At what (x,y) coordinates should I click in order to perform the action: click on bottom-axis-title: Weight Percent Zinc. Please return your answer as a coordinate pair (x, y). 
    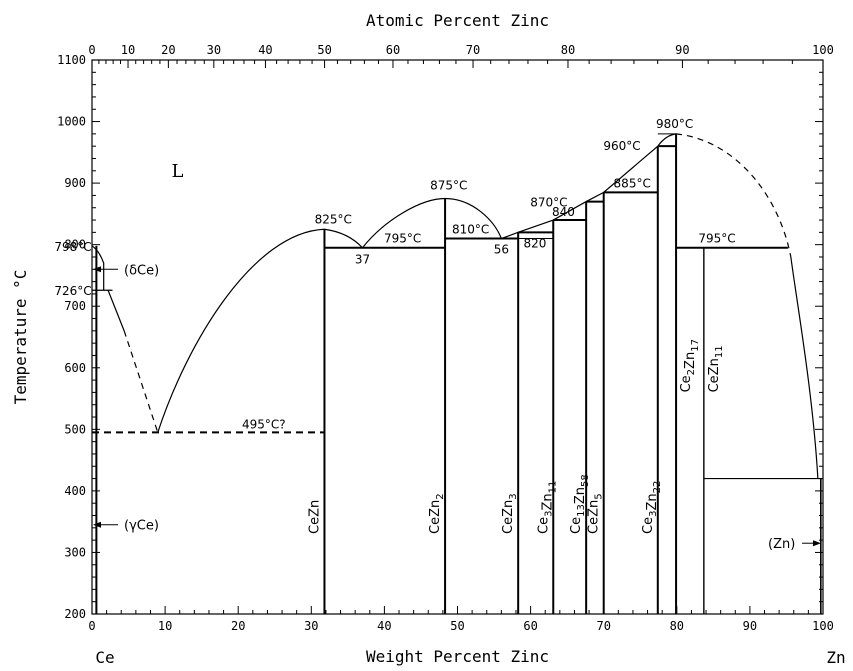
    Looking at the image, I should click on (457, 656).